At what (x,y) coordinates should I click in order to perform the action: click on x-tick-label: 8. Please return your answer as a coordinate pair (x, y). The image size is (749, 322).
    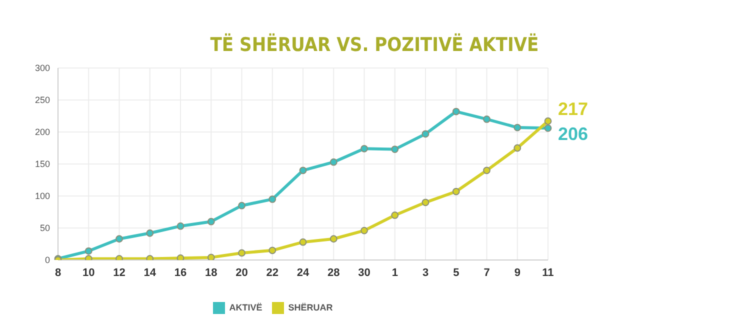
    Looking at the image, I should click on (58, 272).